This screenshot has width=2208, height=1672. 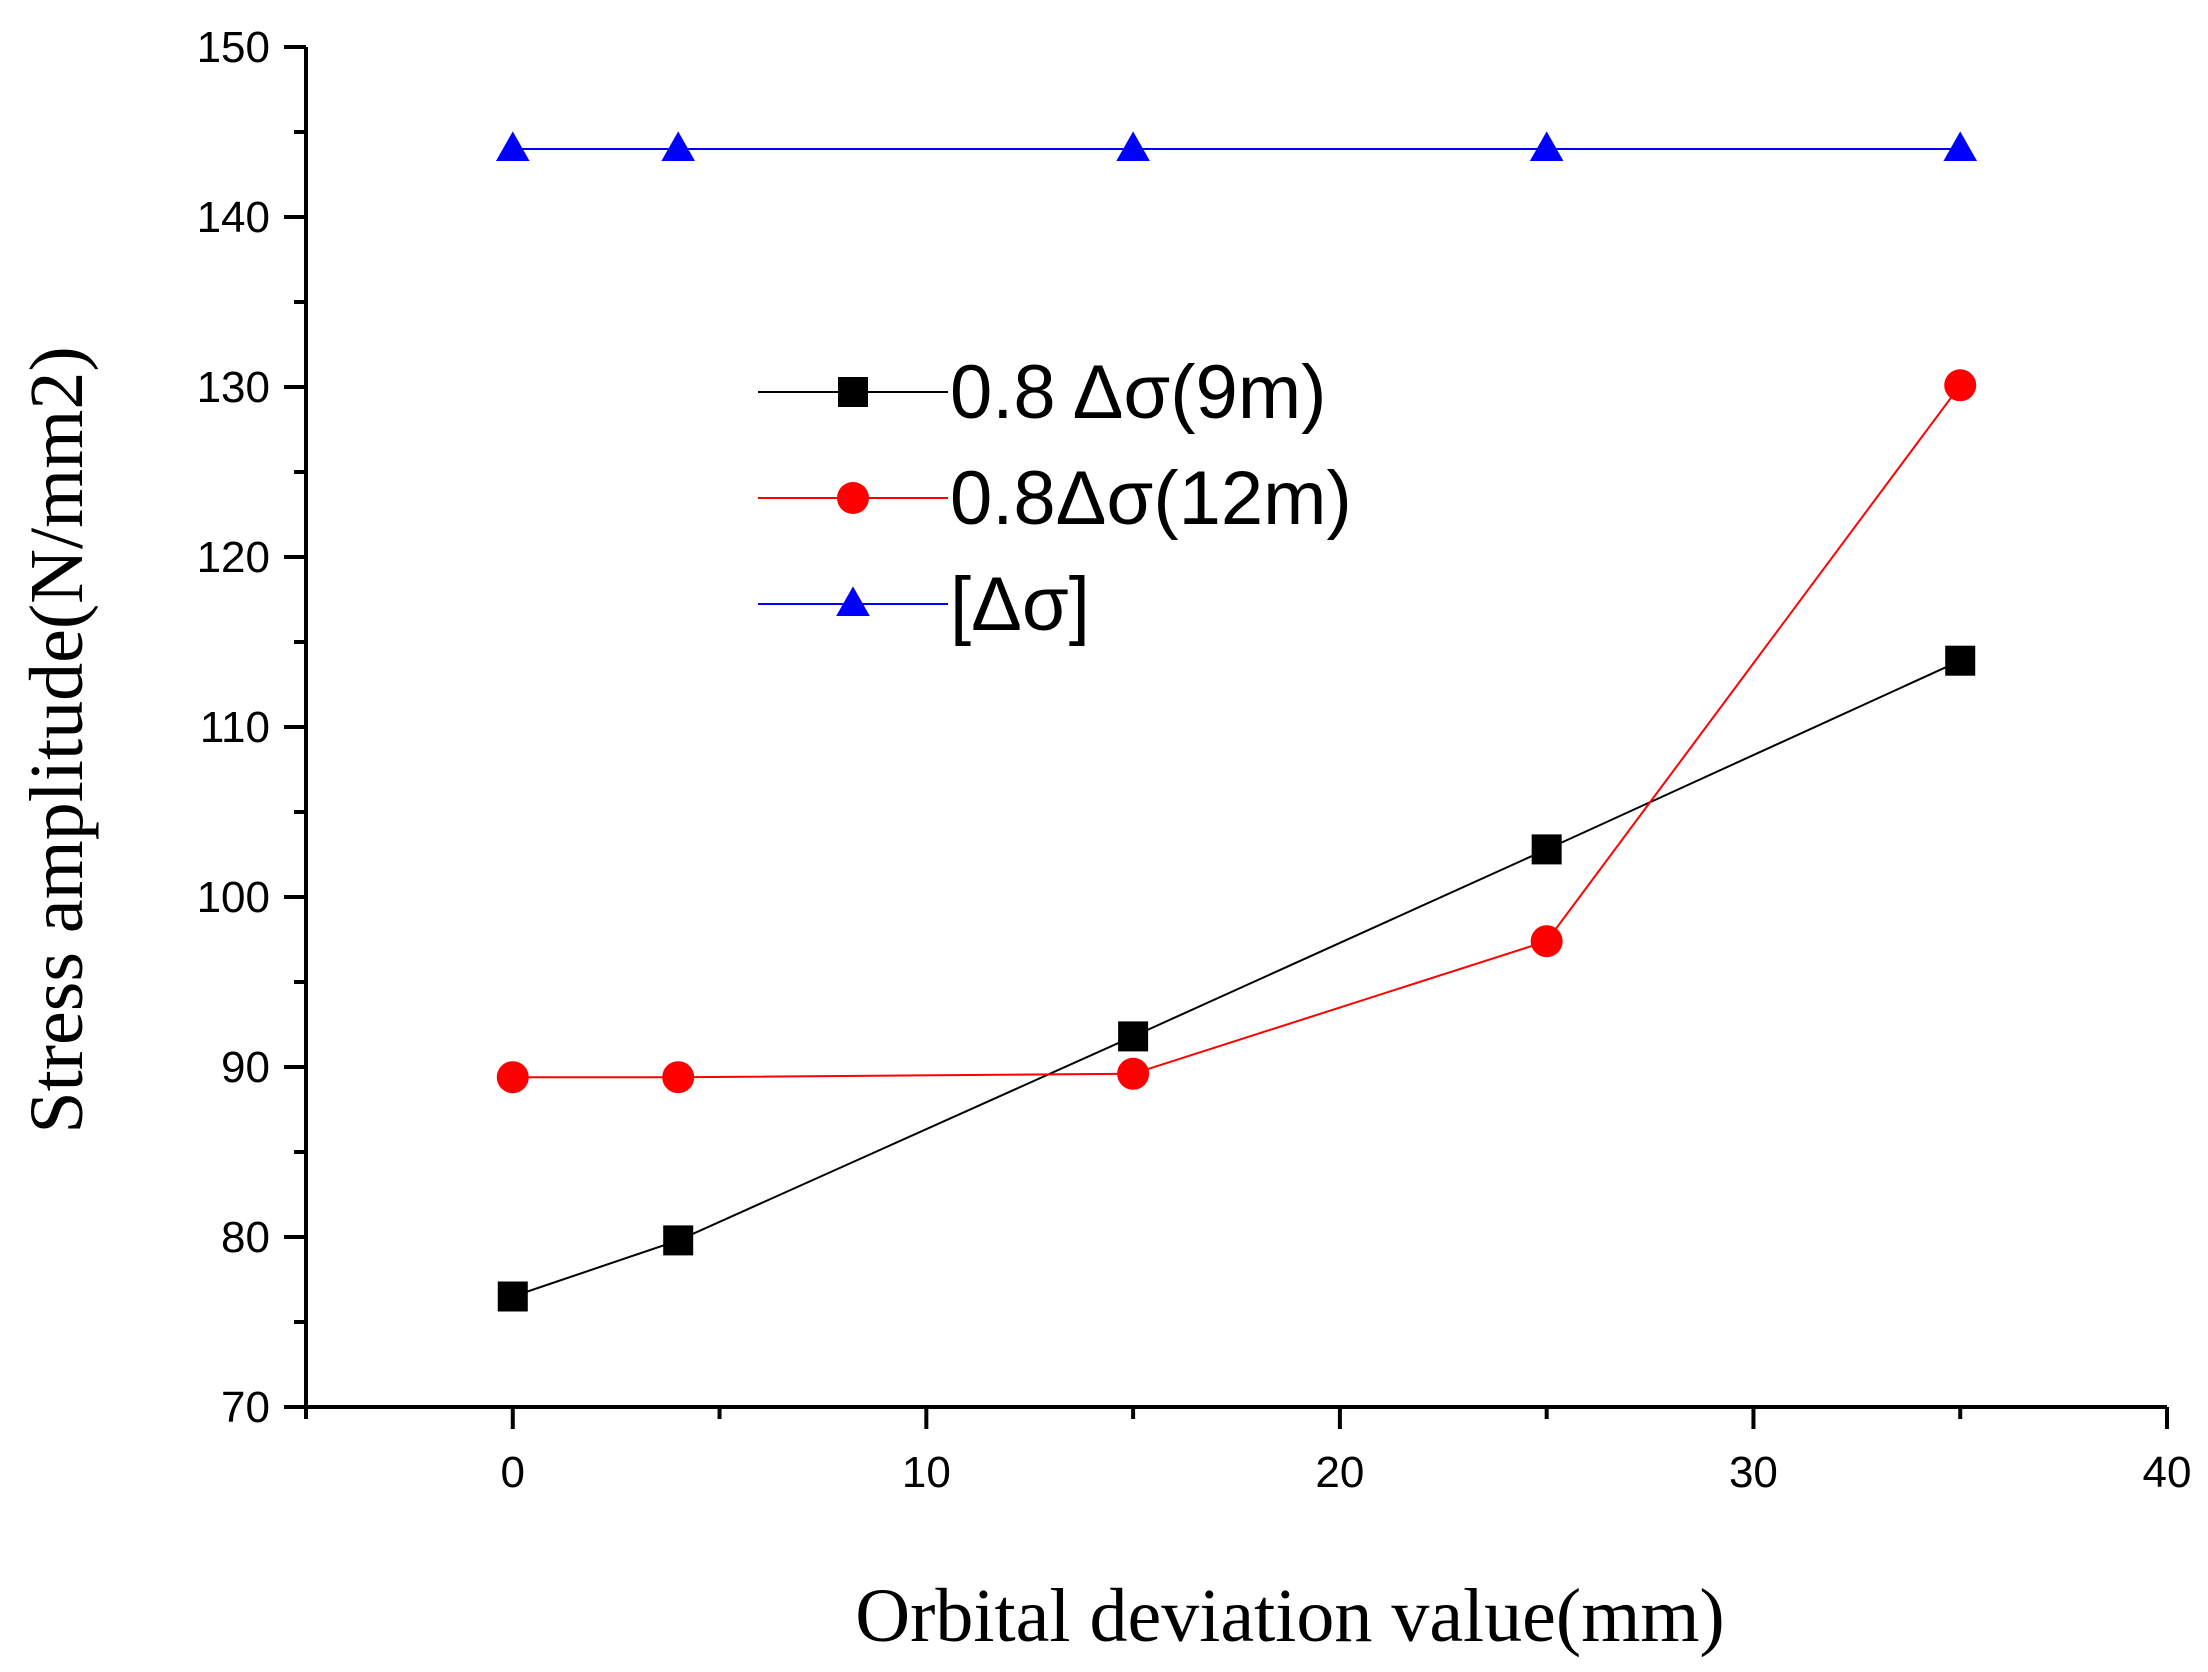 I want to click on legend-entry: 0.8 Δσ(9m), so click(x=1042, y=392).